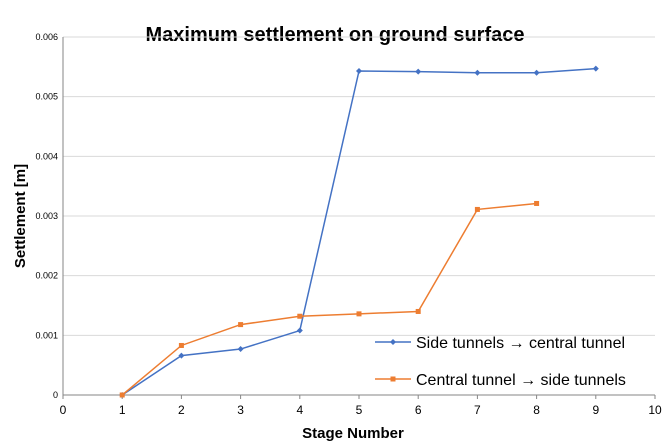 The image size is (663, 442). I want to click on legend-entry-1: Side tunnels → central tunnel, so click(500, 343).